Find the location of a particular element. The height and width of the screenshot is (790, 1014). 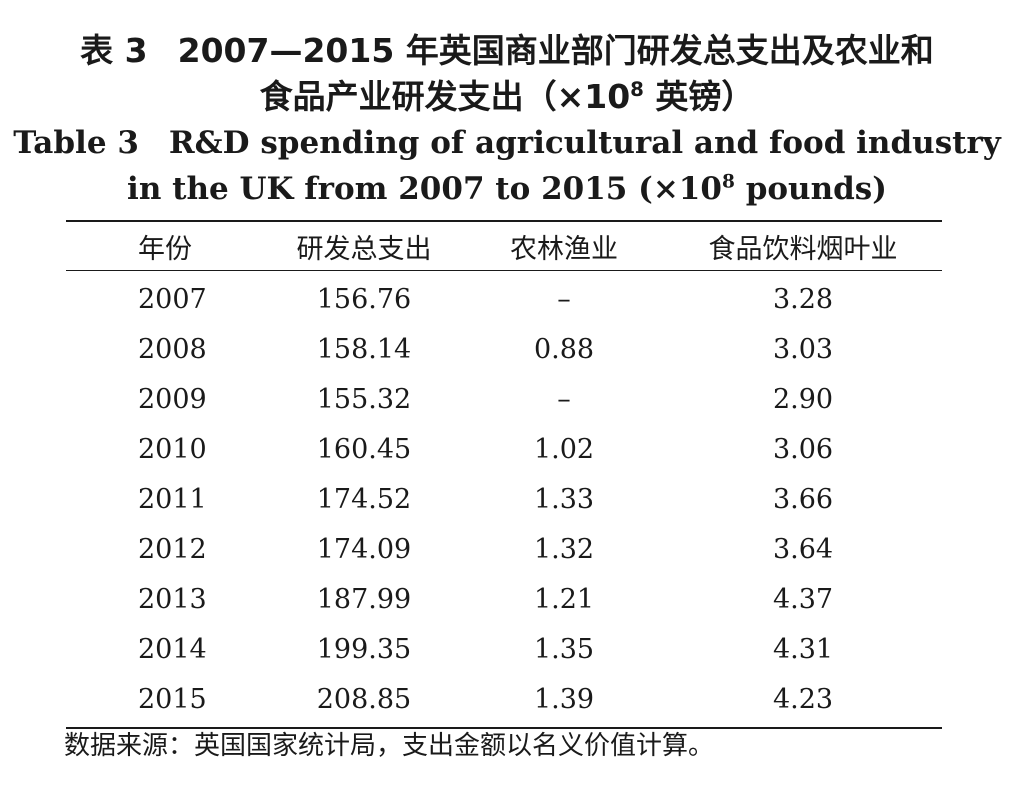

cell-food-industry: 3.64 is located at coordinates (803, 549).